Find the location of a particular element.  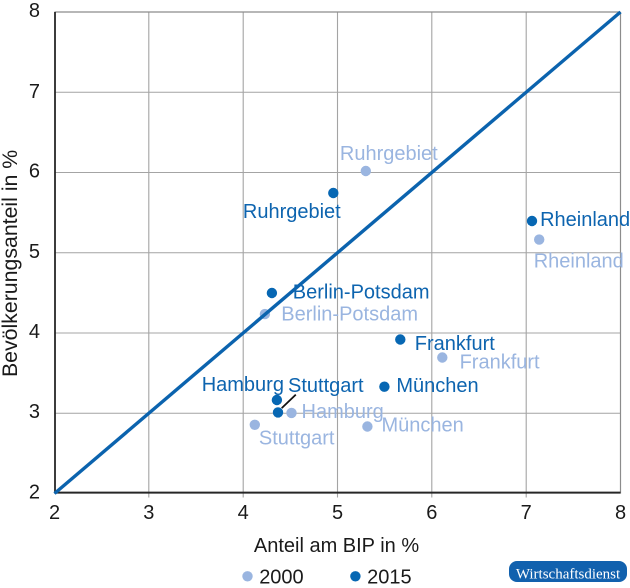

svg-text: Anteil am BIP in % is located at coordinates (336, 546).